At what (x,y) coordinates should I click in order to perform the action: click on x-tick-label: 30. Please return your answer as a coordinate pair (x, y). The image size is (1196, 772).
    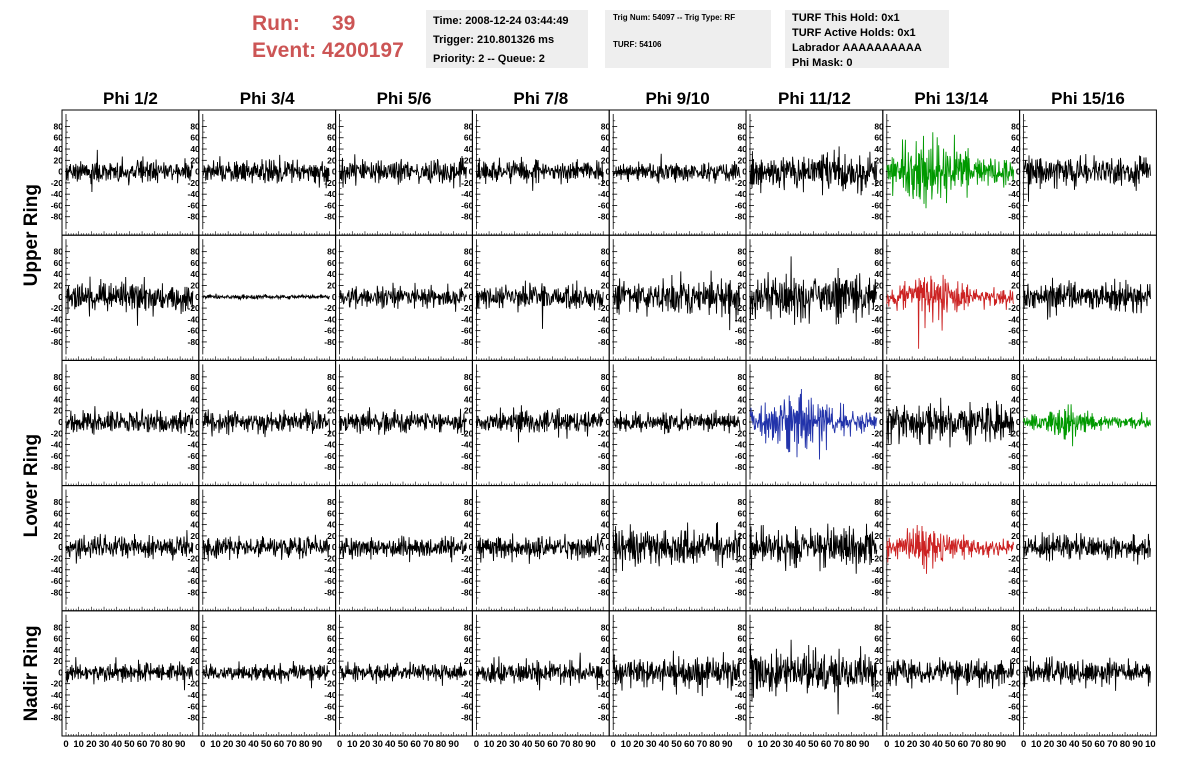
    Looking at the image, I should click on (788, 744).